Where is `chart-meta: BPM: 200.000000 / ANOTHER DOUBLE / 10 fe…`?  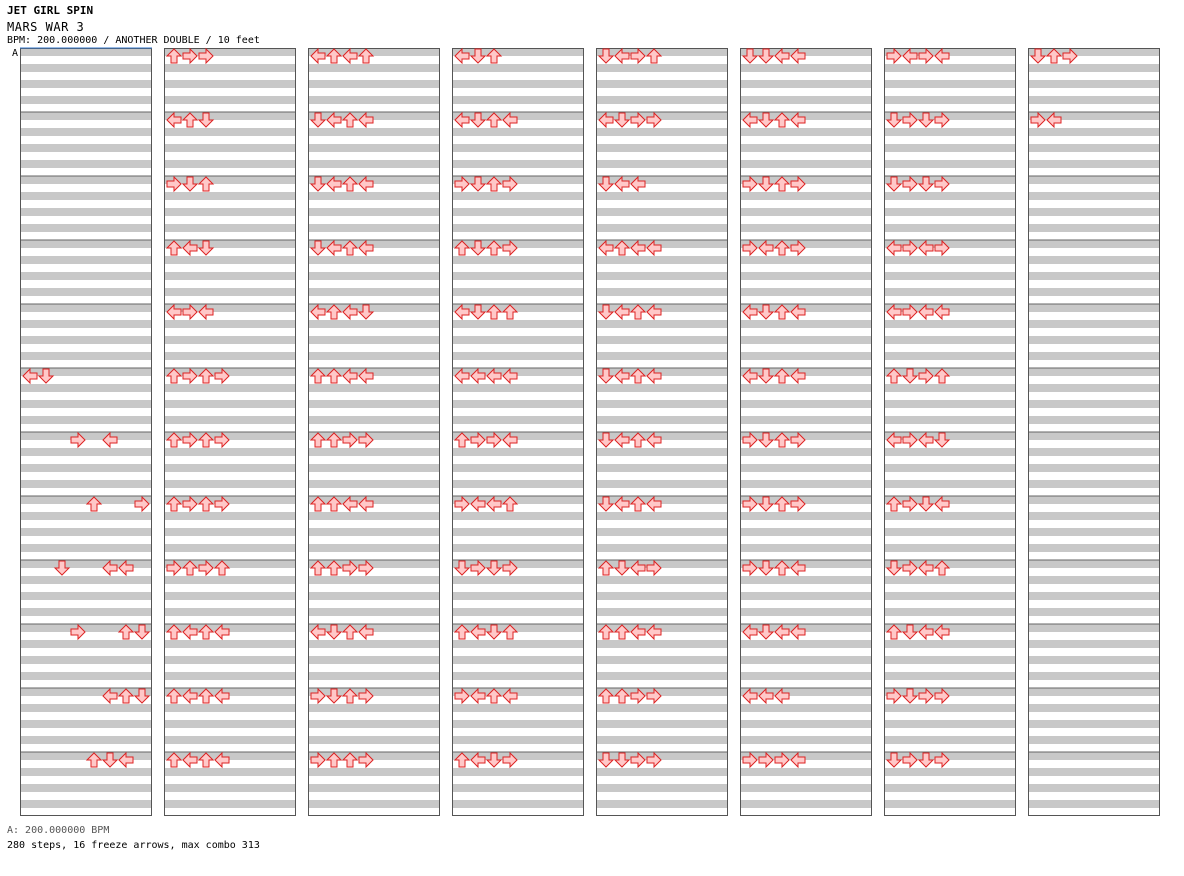
chart-meta: BPM: 200.000000 / ANOTHER DOUBLE / 10 fe… is located at coordinates (133, 40).